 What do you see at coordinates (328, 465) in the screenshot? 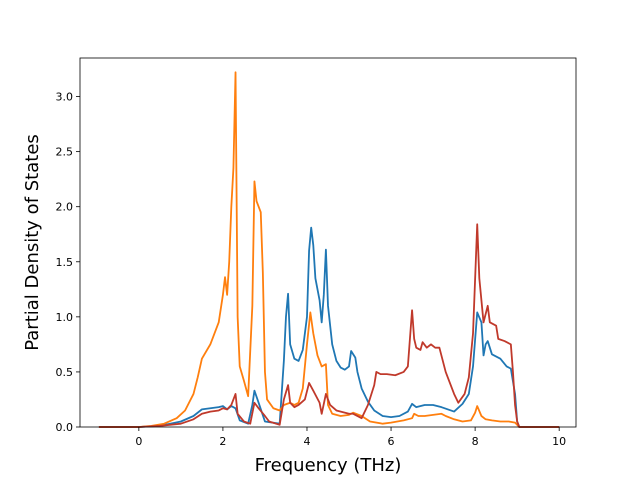
I see `x-axis-label: Frequency (THz)` at bounding box center [328, 465].